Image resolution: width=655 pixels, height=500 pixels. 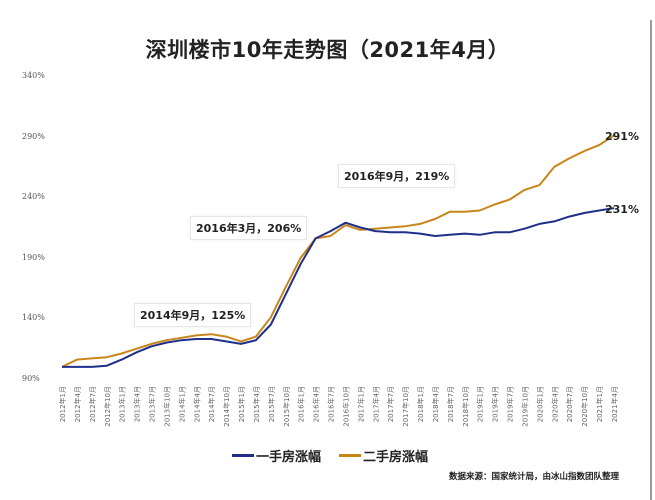 I want to click on callout-2016-09: 2016年9月，219%, so click(x=397, y=176).